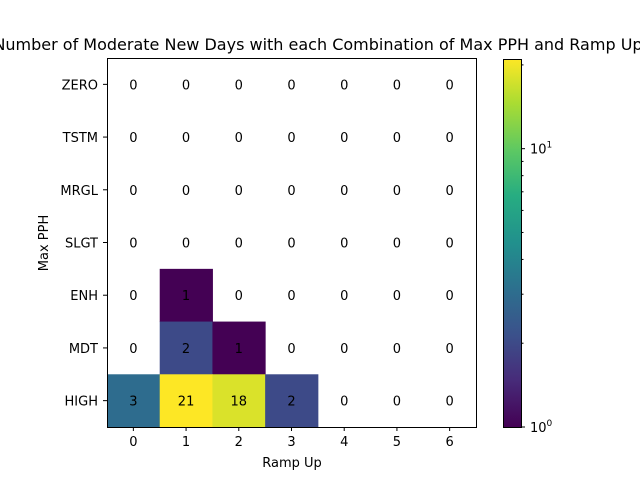  I want to click on cell-value-label: 18, so click(239, 402).